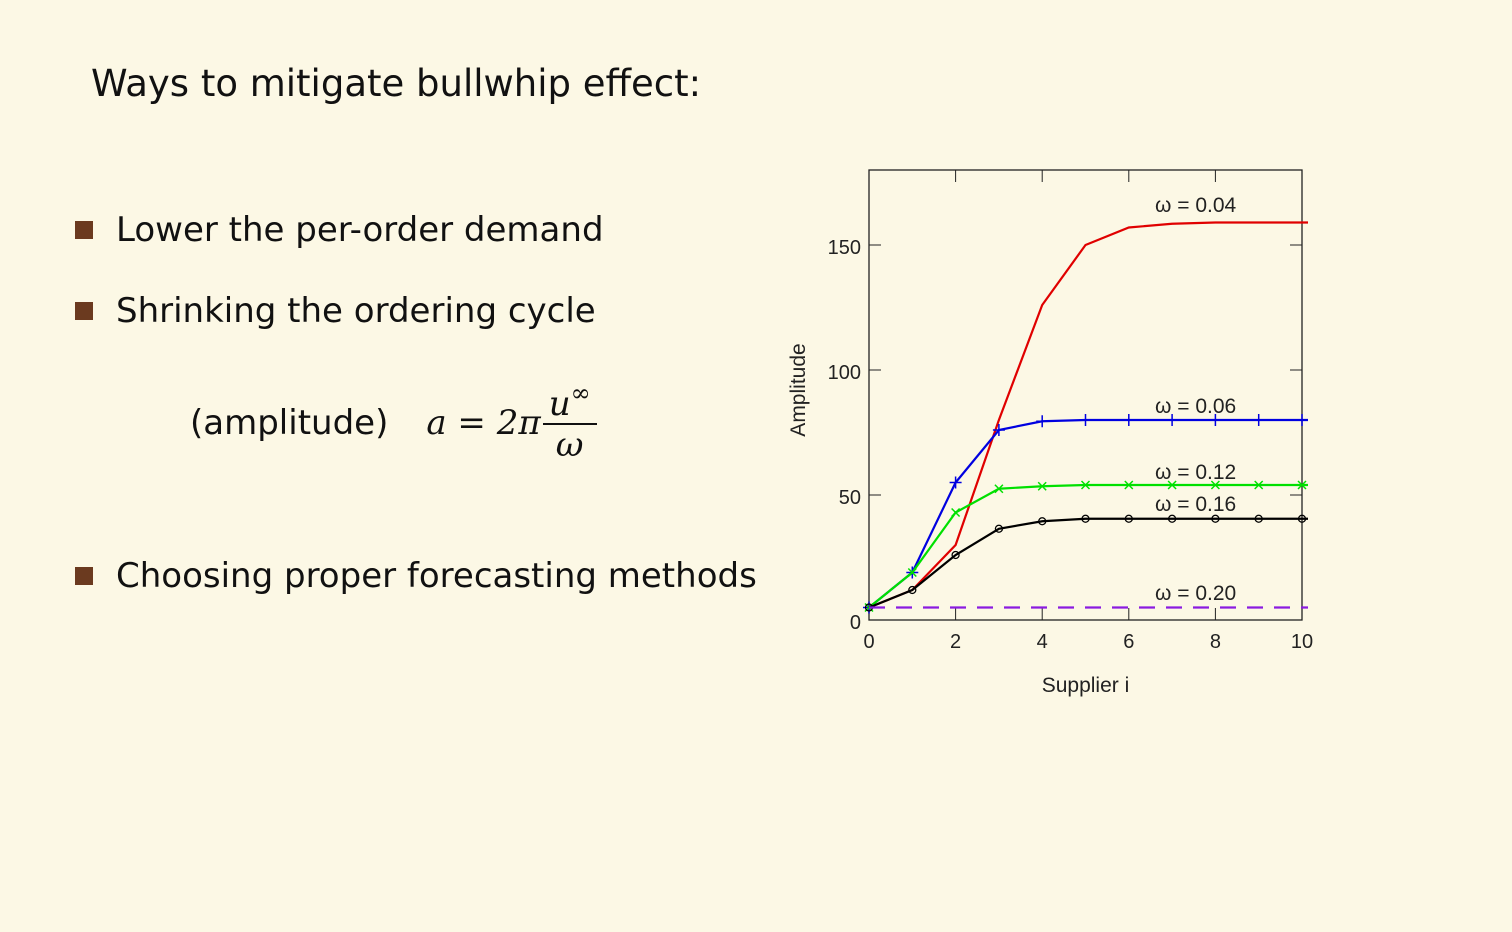  What do you see at coordinates (1195, 406) in the screenshot?
I see `series-label: ω = 0.06` at bounding box center [1195, 406].